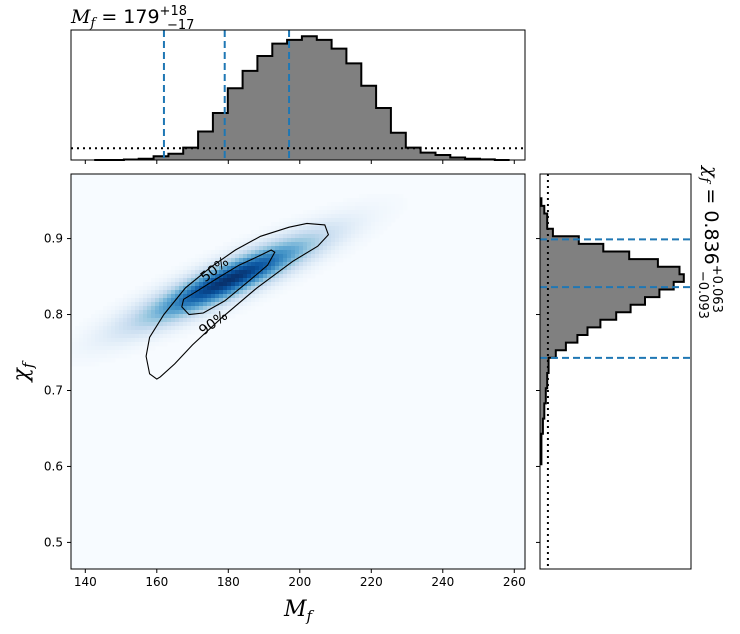  Describe the element at coordinates (53, 542) in the screenshot. I see `y-tick-label: 0.5` at that location.